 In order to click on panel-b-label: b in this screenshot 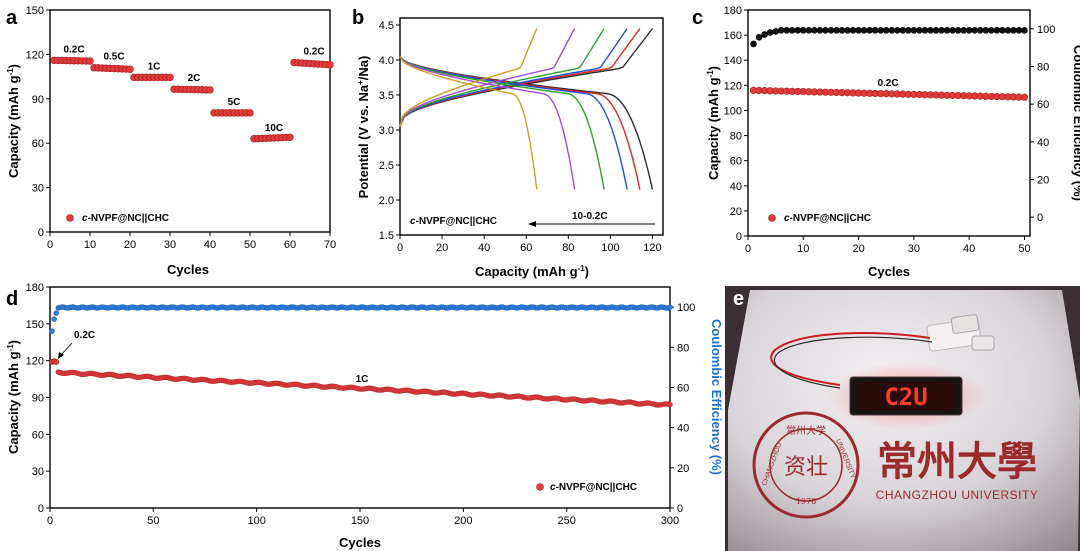, I will do `click(358, 18)`.